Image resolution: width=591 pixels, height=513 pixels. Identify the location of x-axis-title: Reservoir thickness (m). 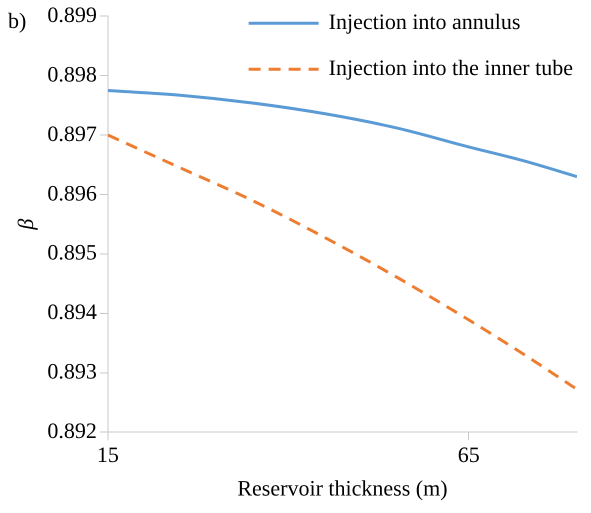
(342, 488).